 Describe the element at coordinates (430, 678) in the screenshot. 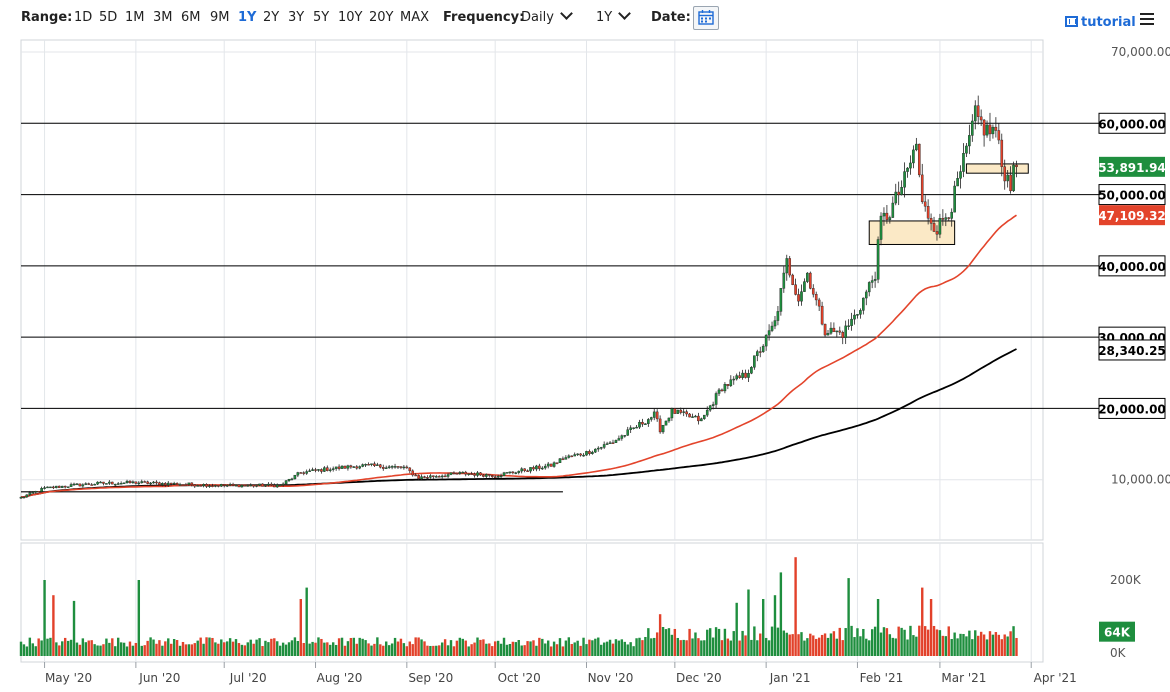

I see `x-tick-label: Sep '20` at that location.